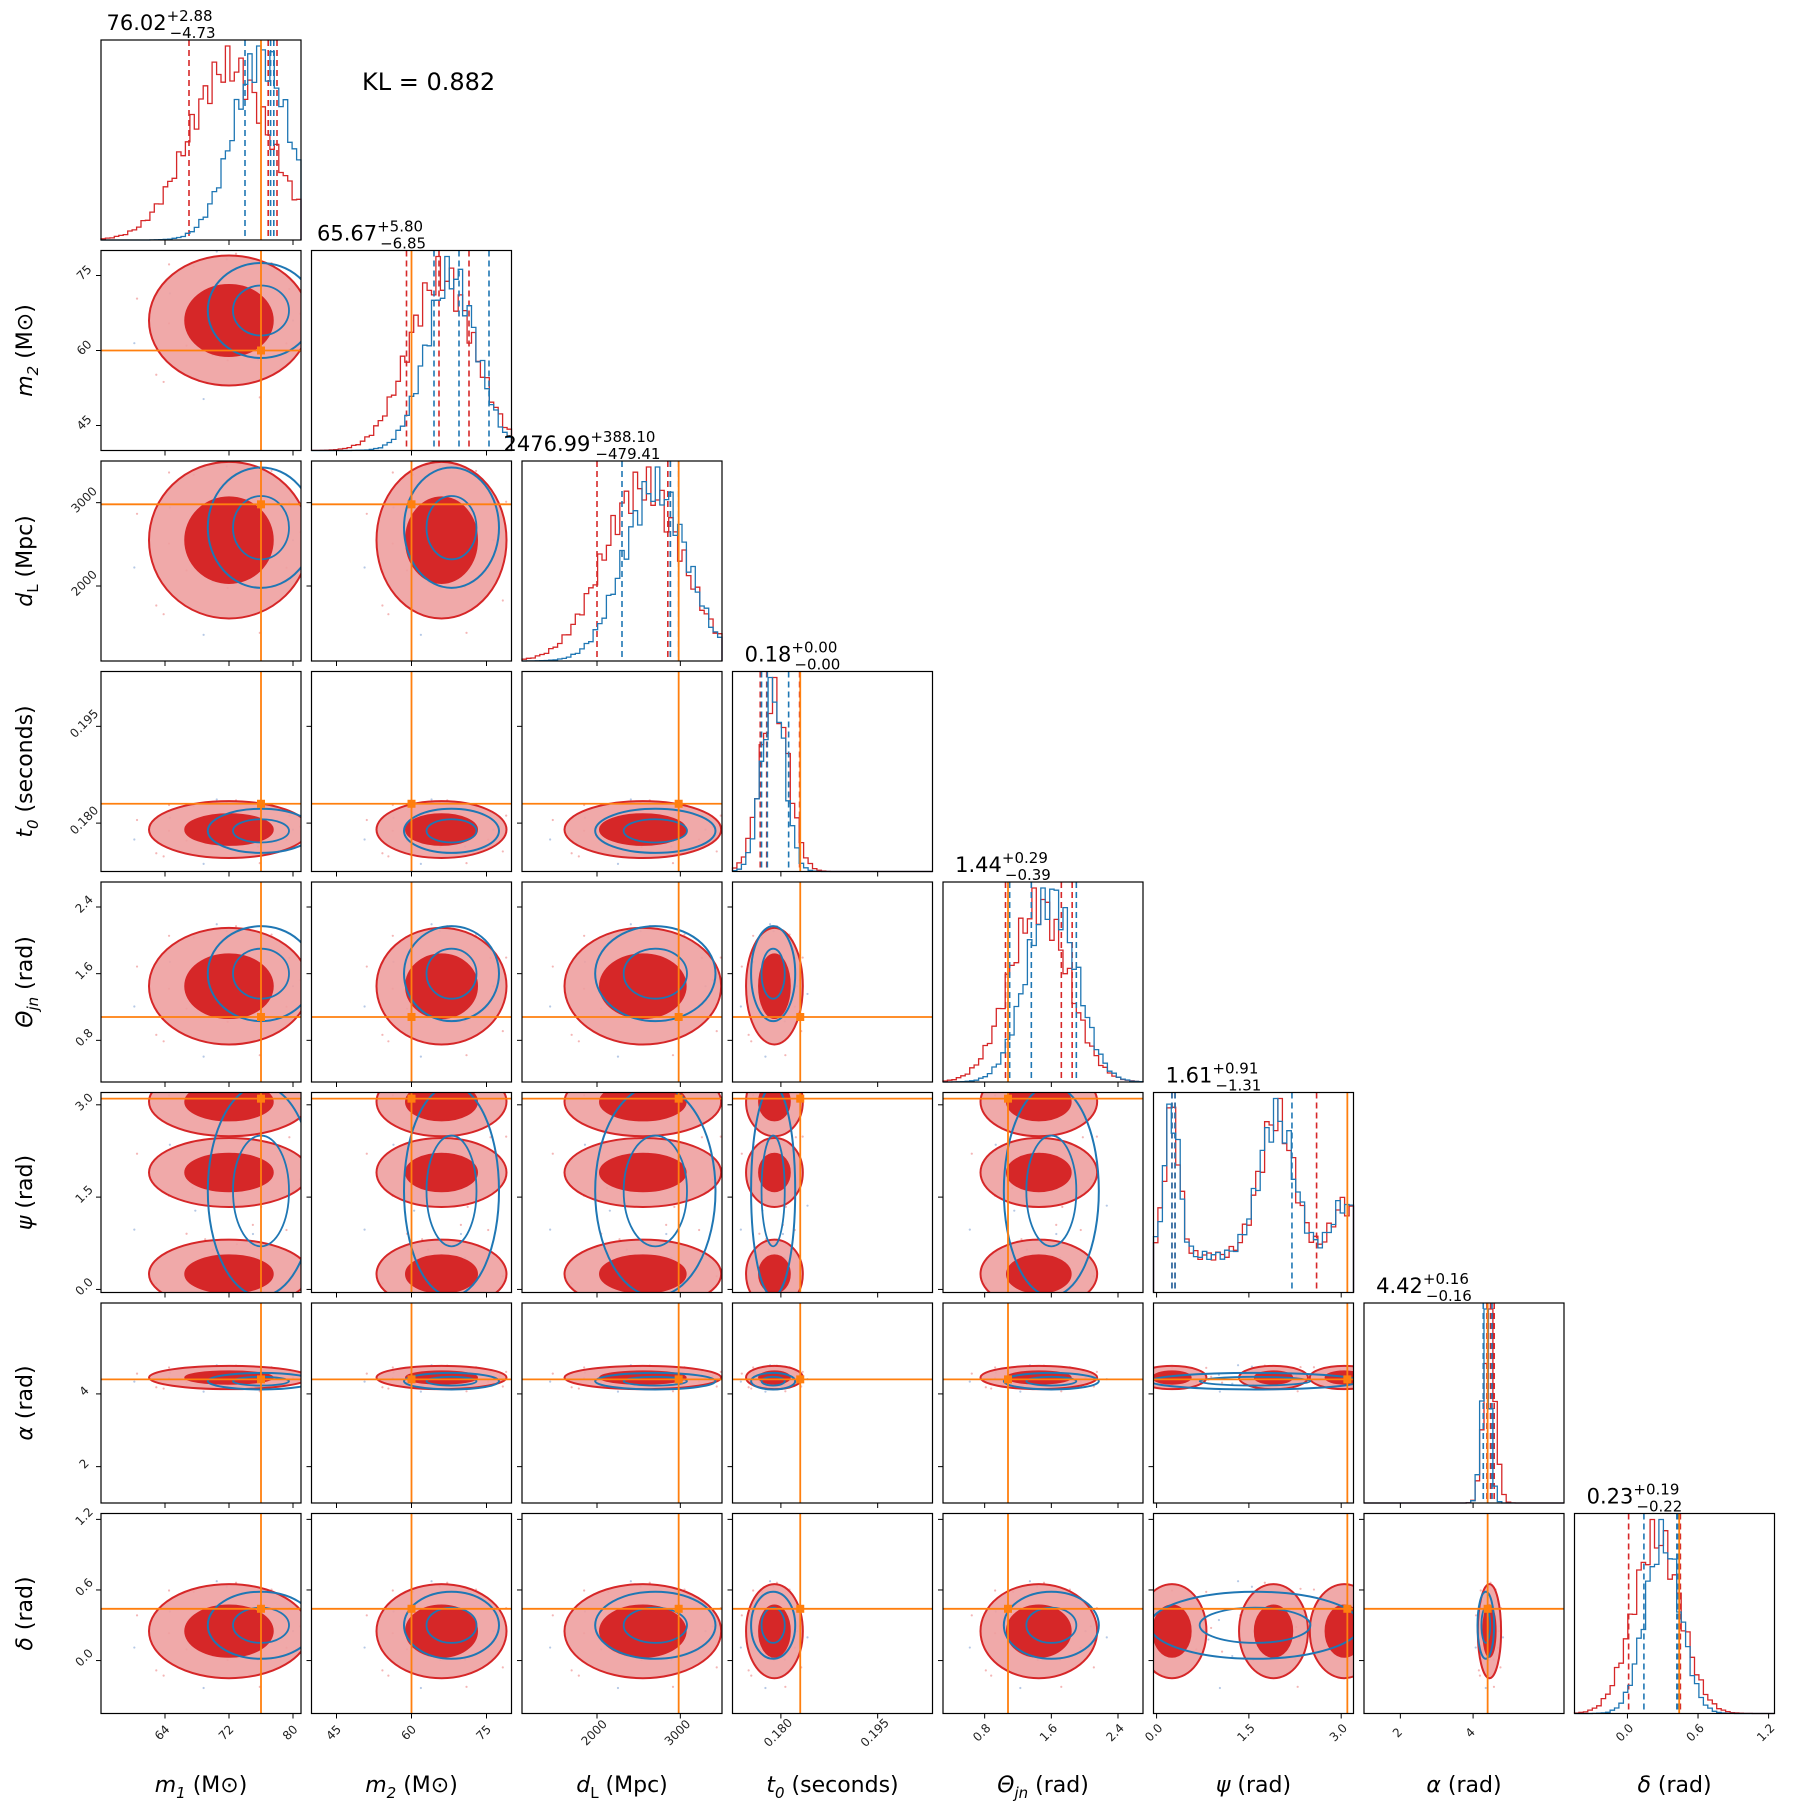 The image size is (1809, 1809). I want to click on axis-label-unit: (rad), so click(25, 966).